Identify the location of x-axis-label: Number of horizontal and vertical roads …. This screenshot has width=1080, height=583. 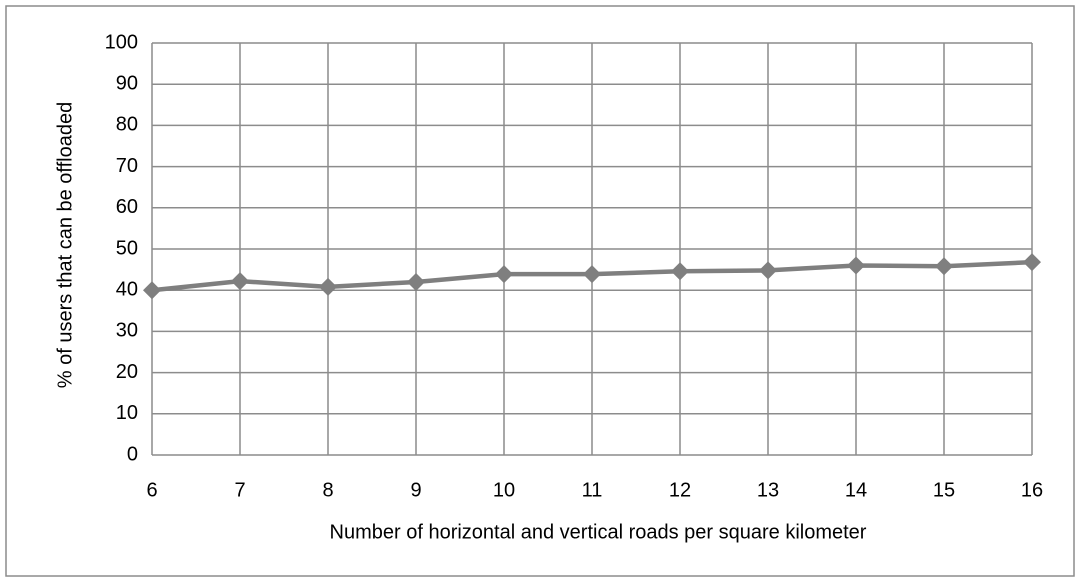
(598, 532).